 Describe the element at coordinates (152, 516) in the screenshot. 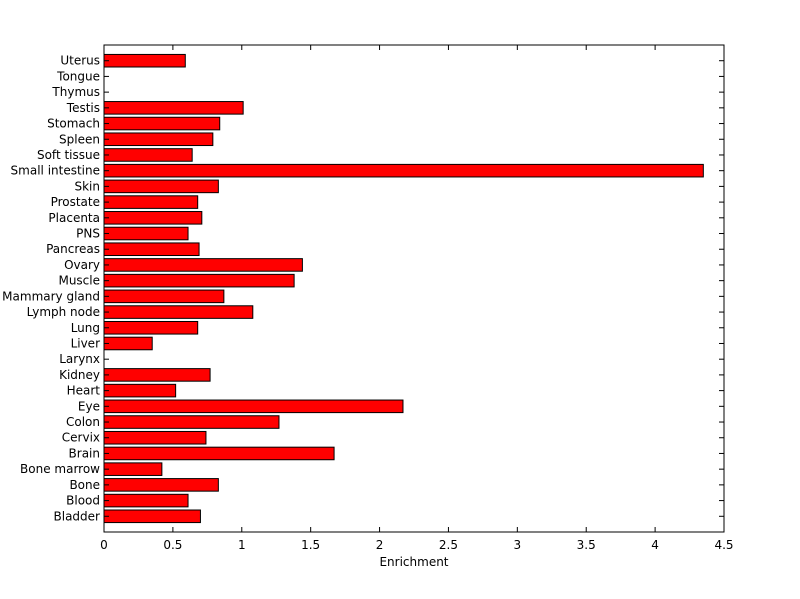

I see `bar-bladder` at that location.